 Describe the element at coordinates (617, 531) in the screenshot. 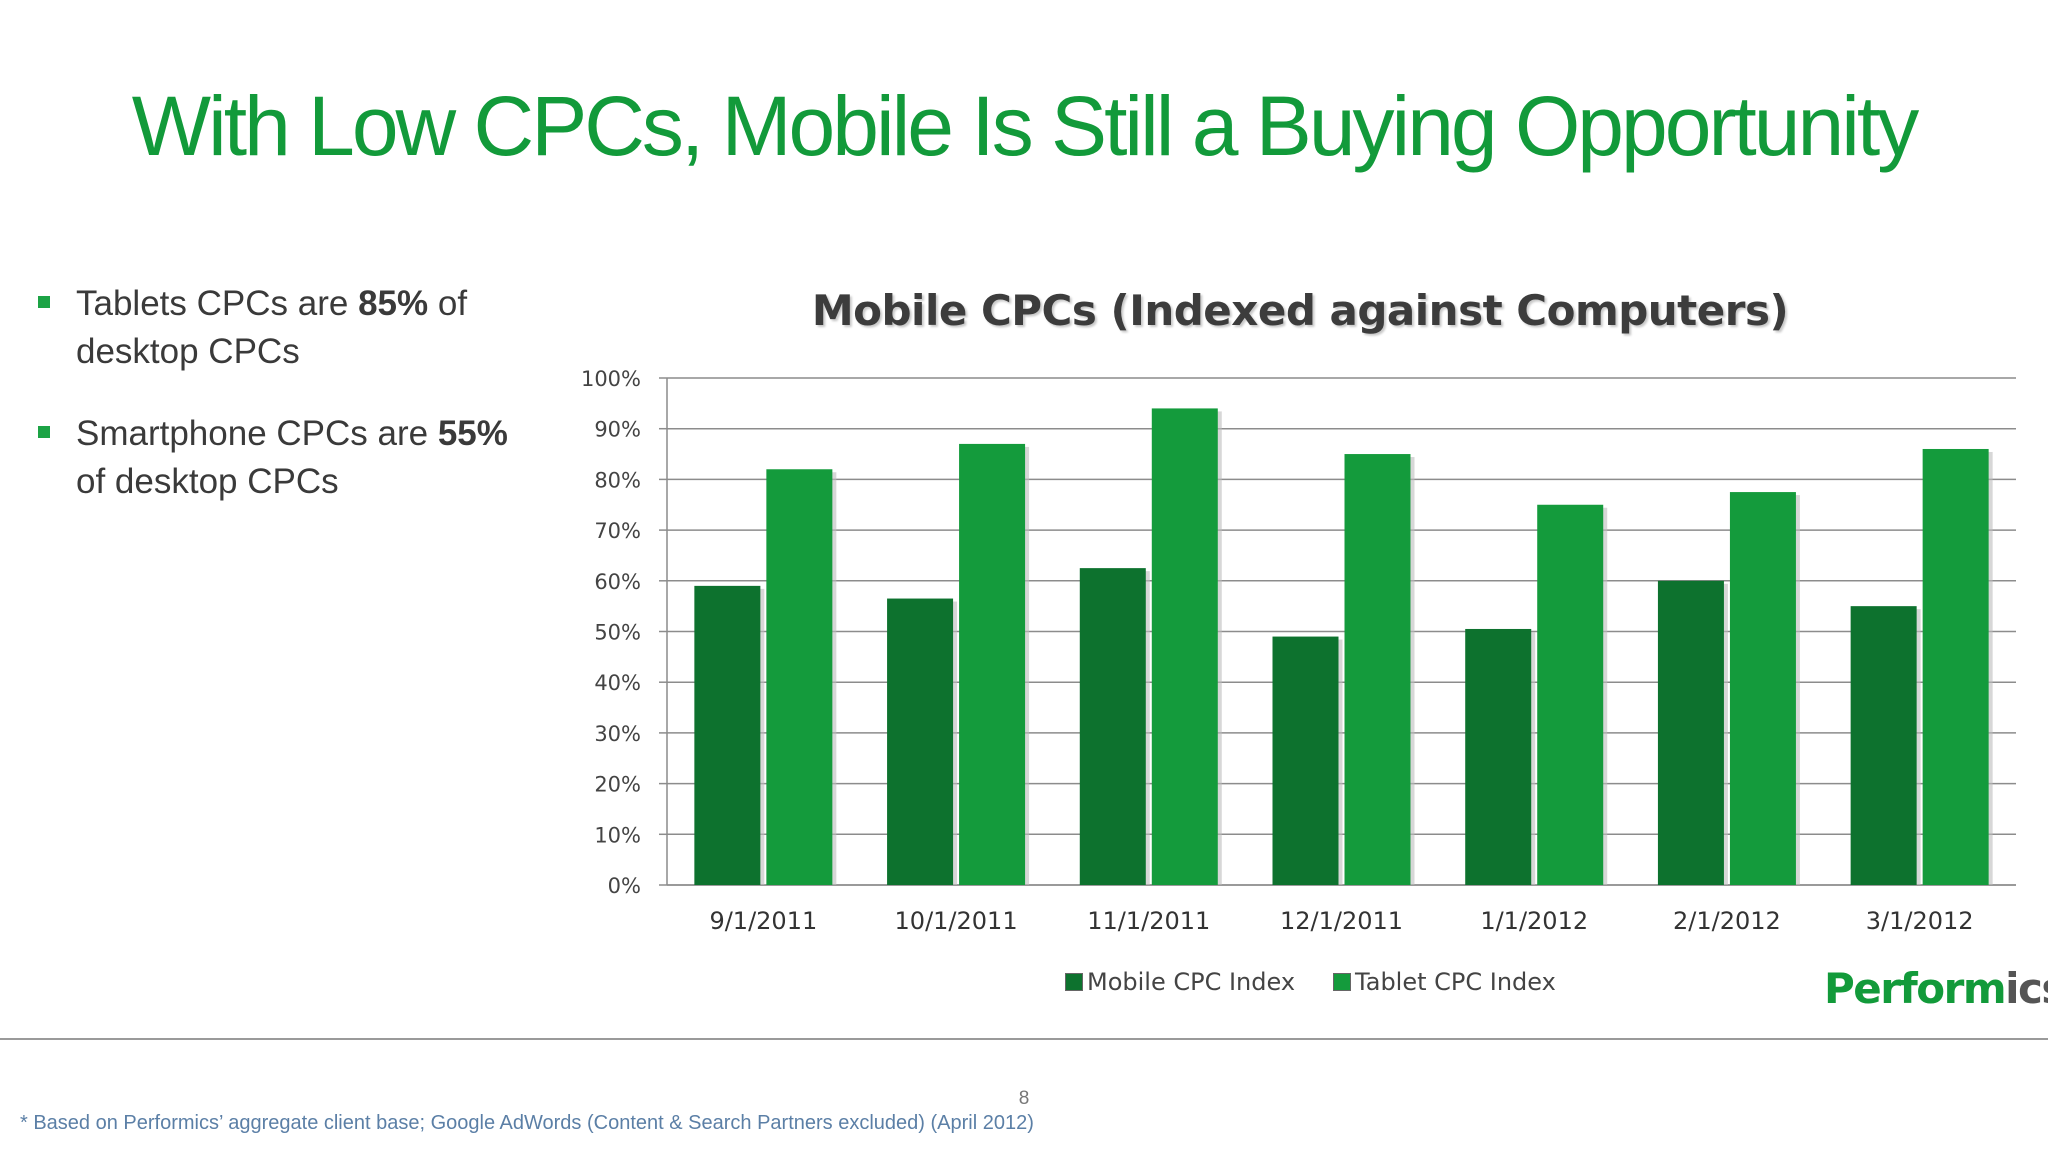

I see `y-tick-label: 70%` at that location.